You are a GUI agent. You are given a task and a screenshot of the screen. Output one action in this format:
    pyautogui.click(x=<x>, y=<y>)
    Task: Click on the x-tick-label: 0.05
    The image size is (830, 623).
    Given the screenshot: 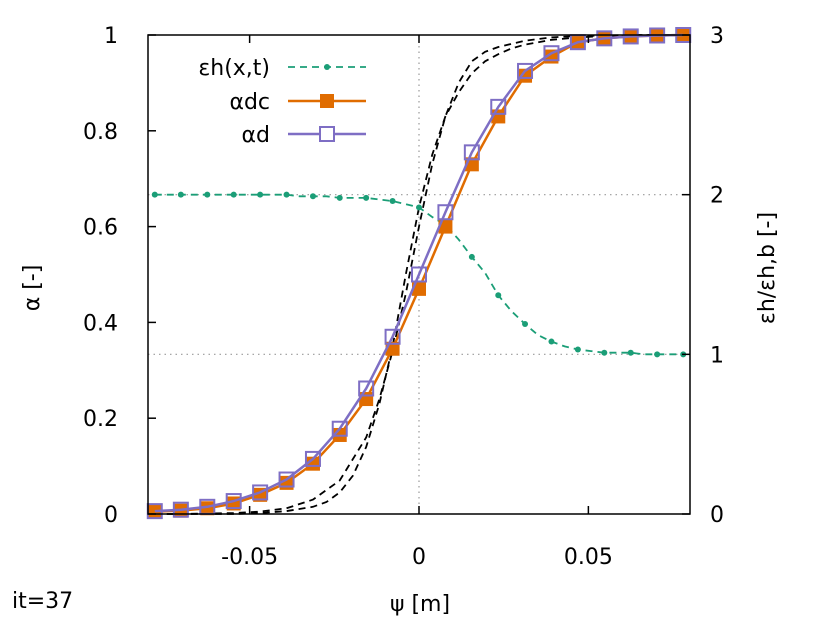 What is the action you would take?
    pyautogui.click(x=588, y=557)
    